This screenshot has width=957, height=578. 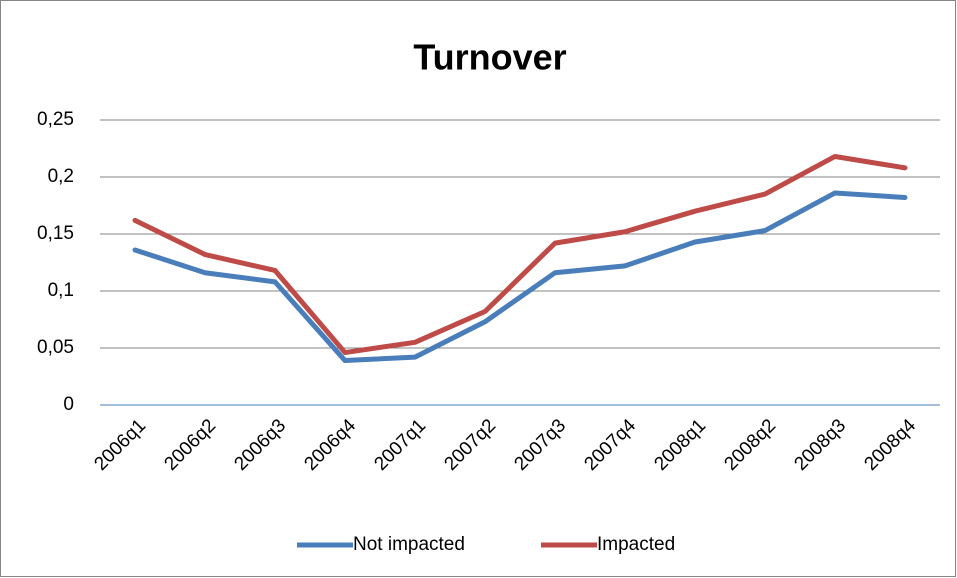 I want to click on chart-title: Turnover, so click(x=489, y=57).